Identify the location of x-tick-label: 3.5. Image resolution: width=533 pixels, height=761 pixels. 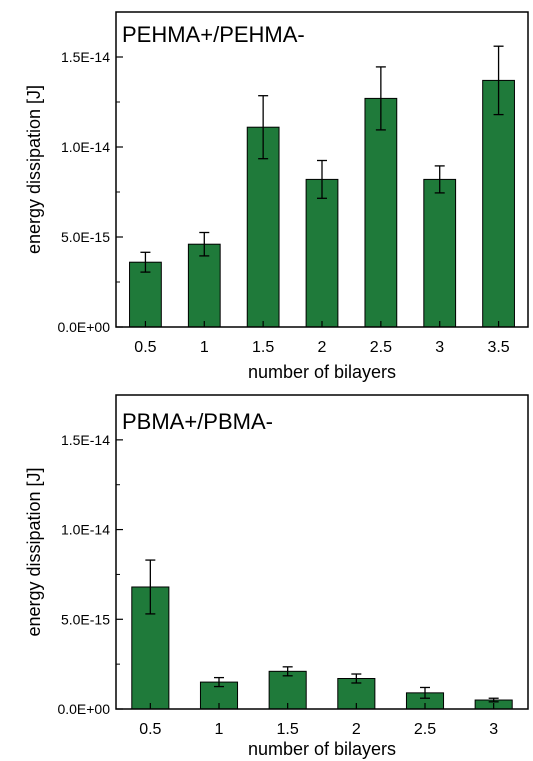
(498, 347).